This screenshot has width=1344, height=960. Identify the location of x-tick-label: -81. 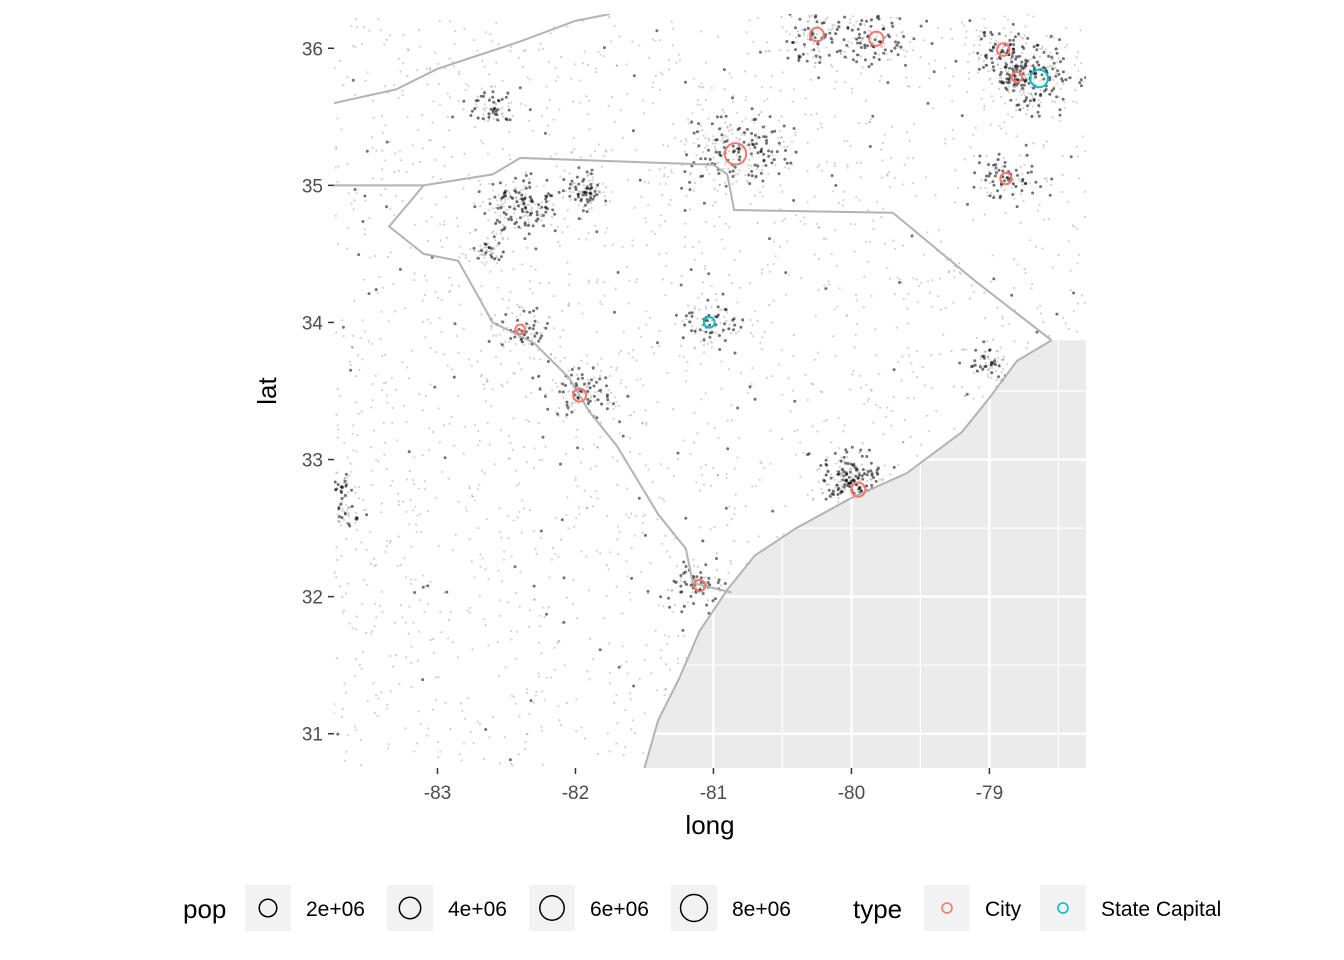
(713, 793).